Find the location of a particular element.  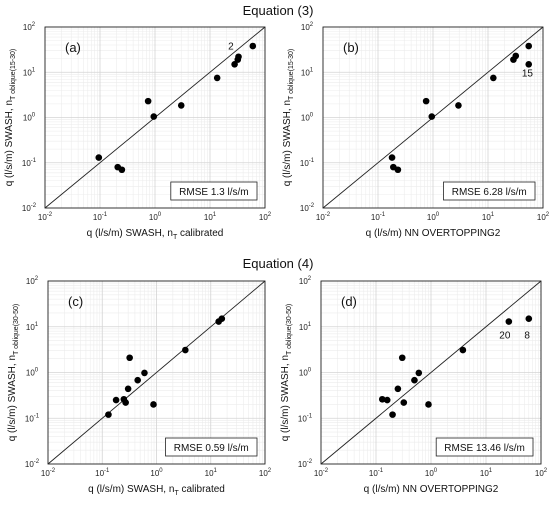

panel-label: (a) is located at coordinates (73, 47).